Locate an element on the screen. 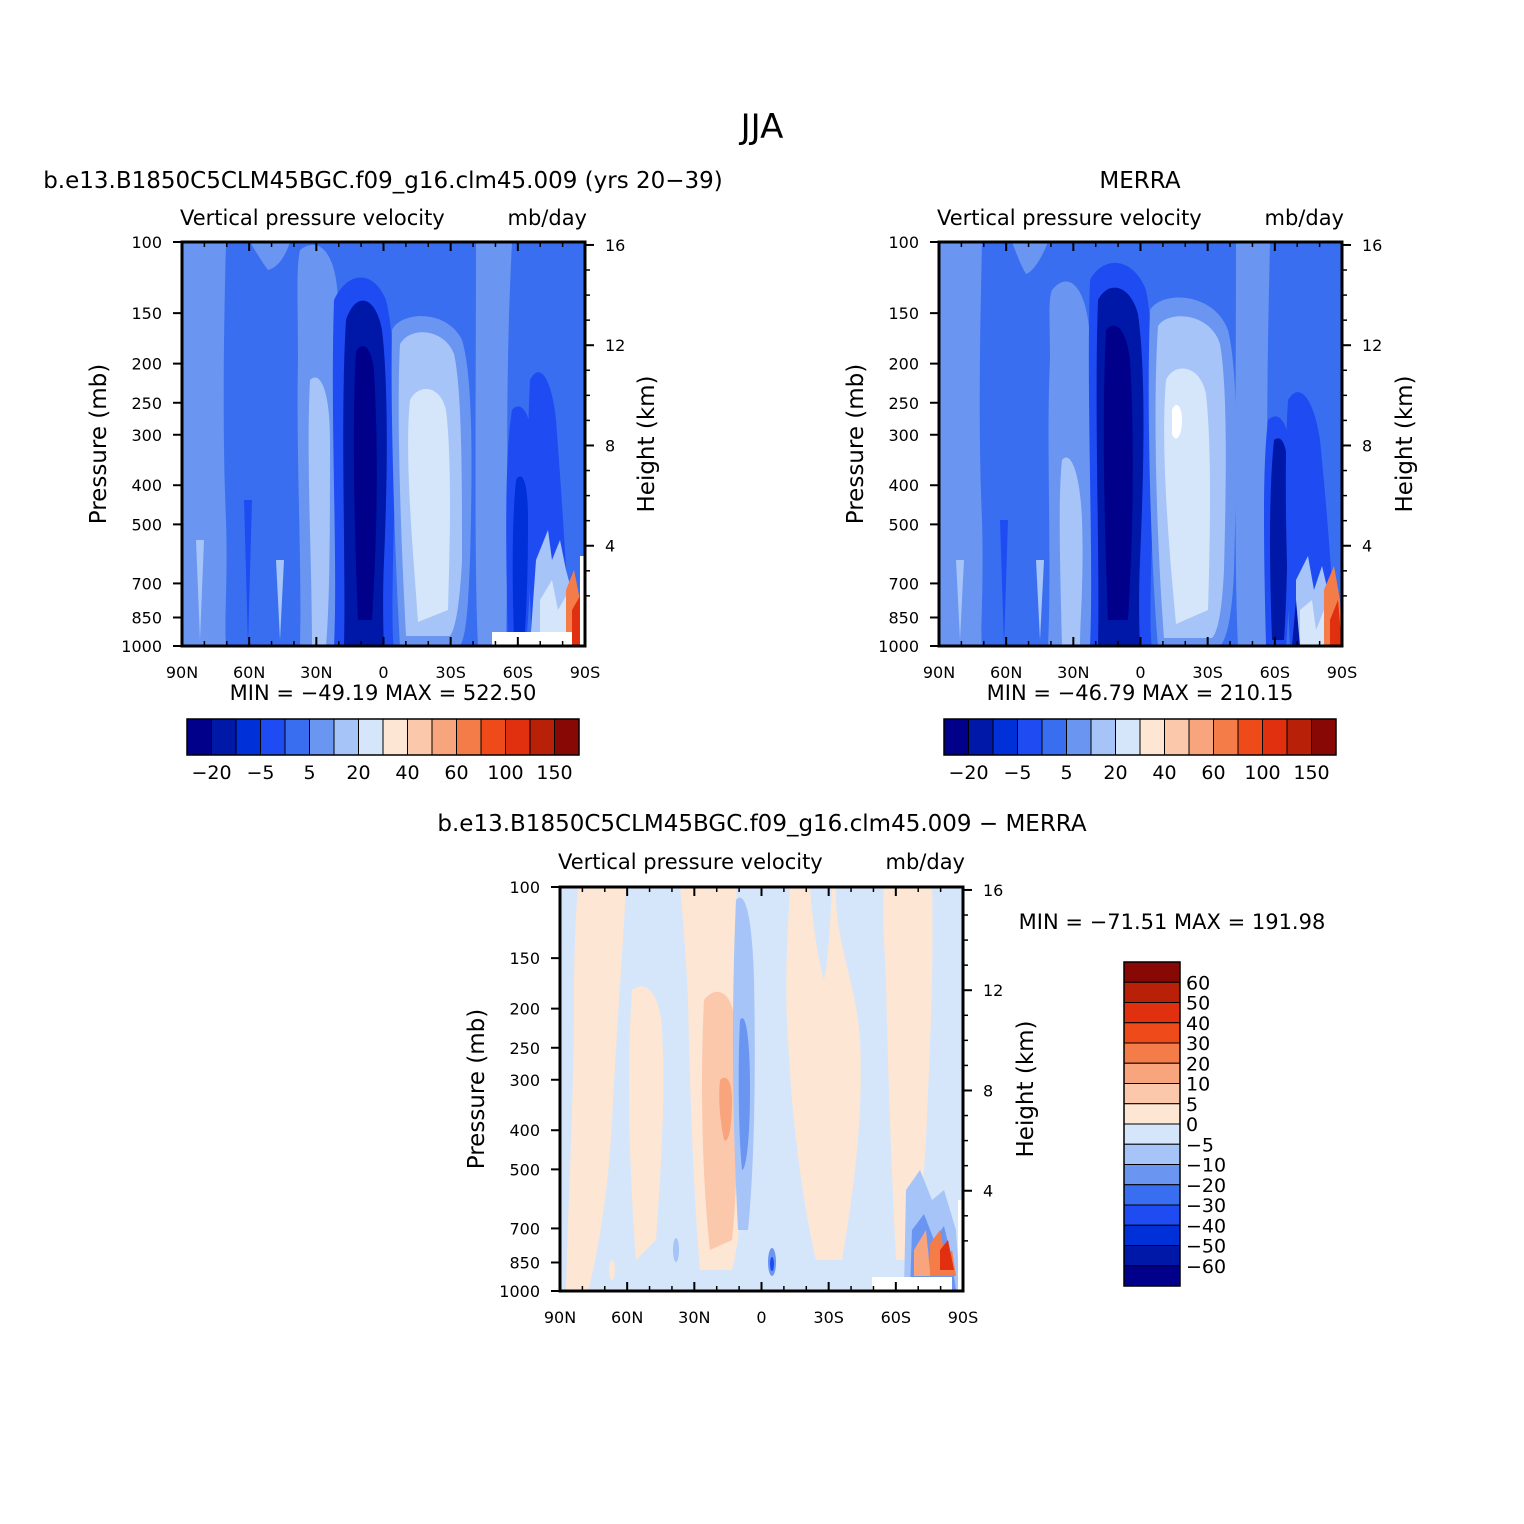  y-tick-label-obs: 100 is located at coordinates (903, 242).